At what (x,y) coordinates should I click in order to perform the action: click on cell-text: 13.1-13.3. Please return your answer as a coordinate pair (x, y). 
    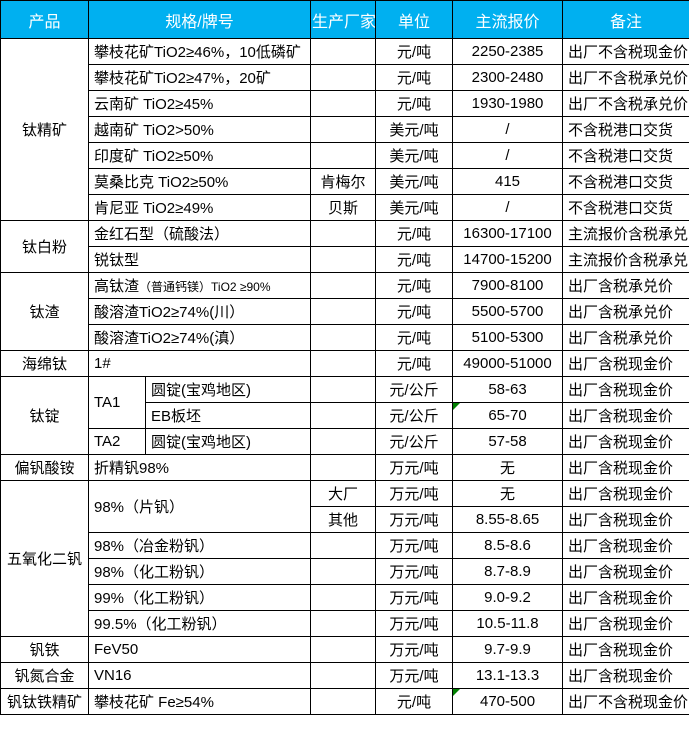
    Looking at the image, I should click on (507, 675).